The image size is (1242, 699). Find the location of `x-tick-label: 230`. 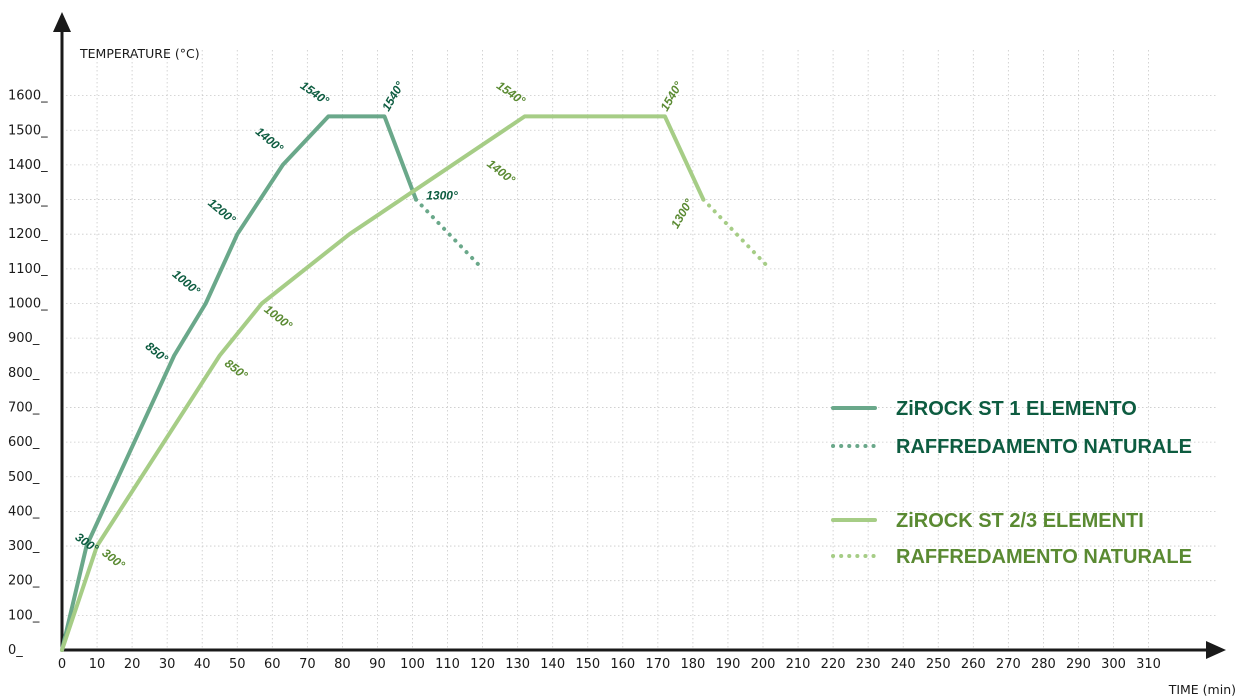

x-tick-label: 230 is located at coordinates (868, 664).